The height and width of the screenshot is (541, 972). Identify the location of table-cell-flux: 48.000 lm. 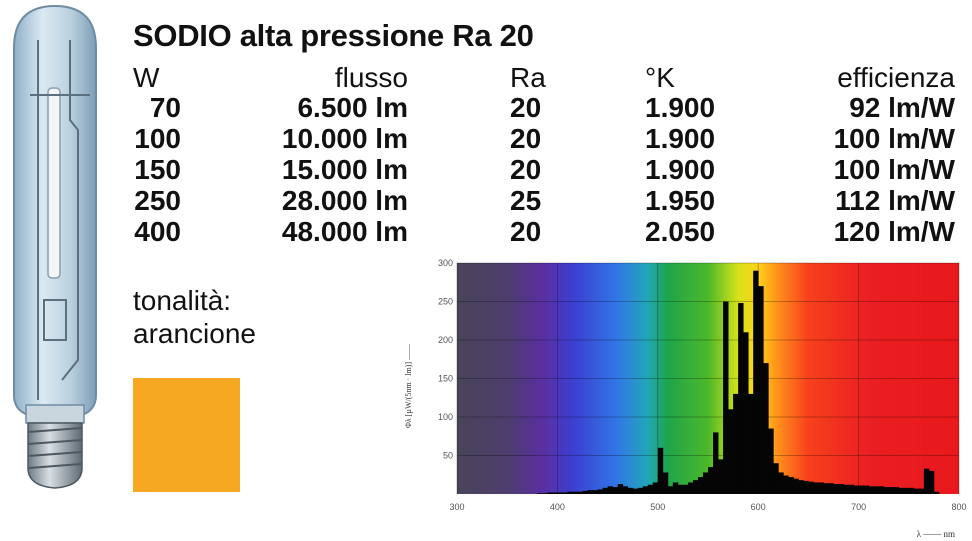
(344, 231).